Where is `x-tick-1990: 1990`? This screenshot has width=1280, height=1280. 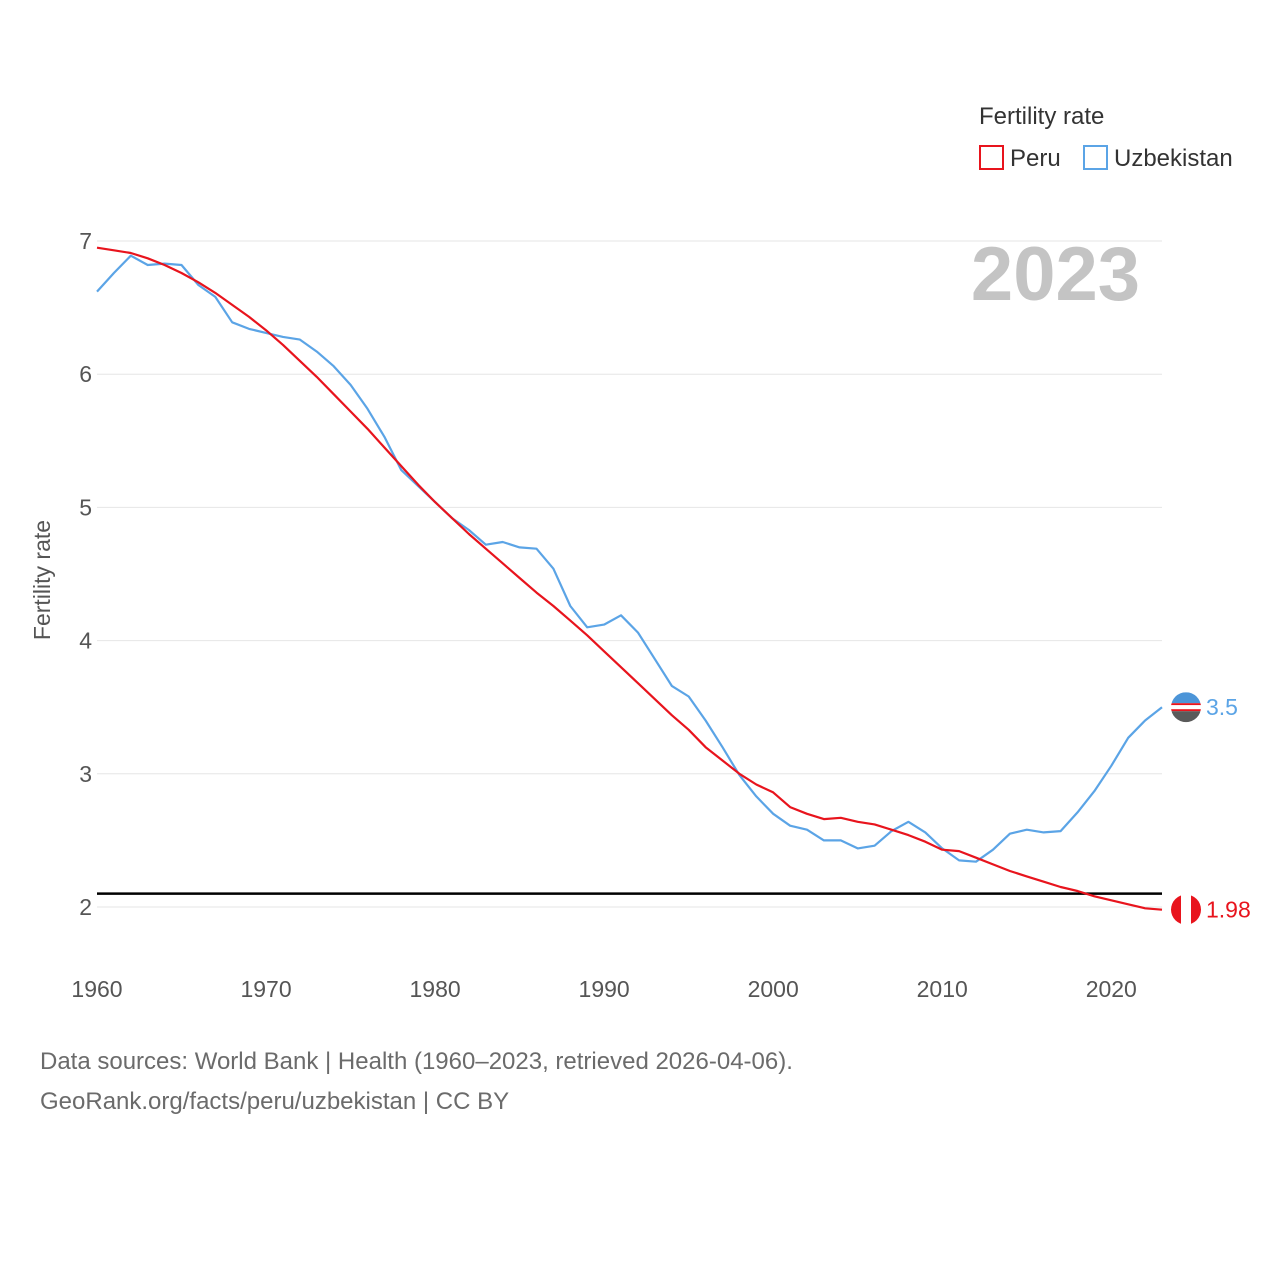 x-tick-1990: 1990 is located at coordinates (604, 989).